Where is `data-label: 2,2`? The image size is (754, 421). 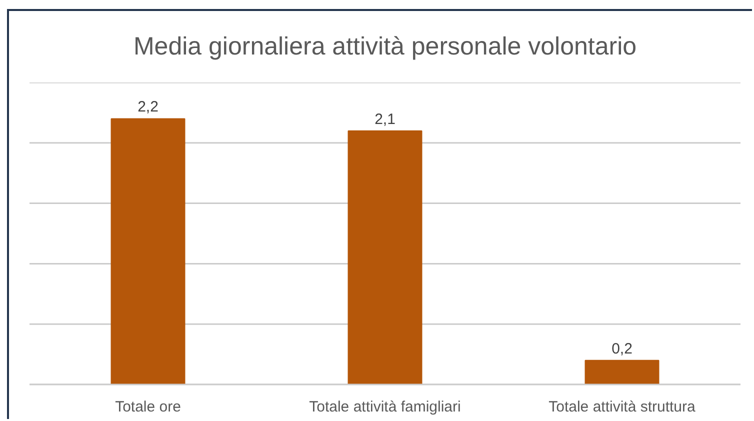
data-label: 2,2 is located at coordinates (148, 107).